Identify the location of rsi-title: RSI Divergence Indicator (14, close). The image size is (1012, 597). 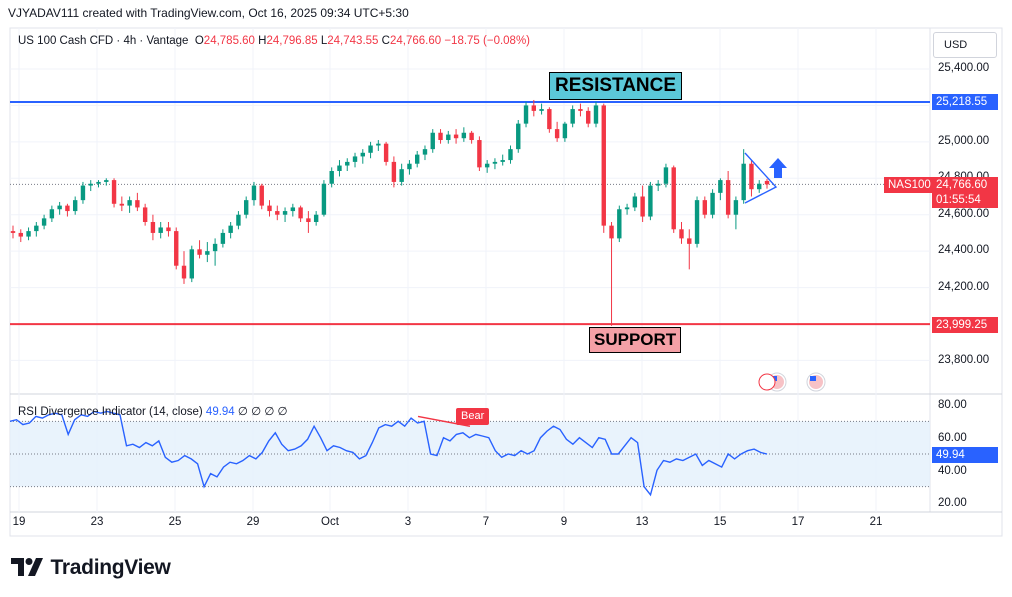
(110, 412).